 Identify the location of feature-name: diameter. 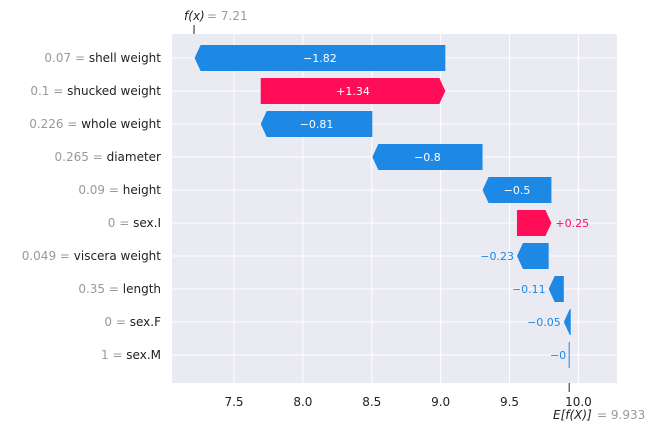
(134, 157).